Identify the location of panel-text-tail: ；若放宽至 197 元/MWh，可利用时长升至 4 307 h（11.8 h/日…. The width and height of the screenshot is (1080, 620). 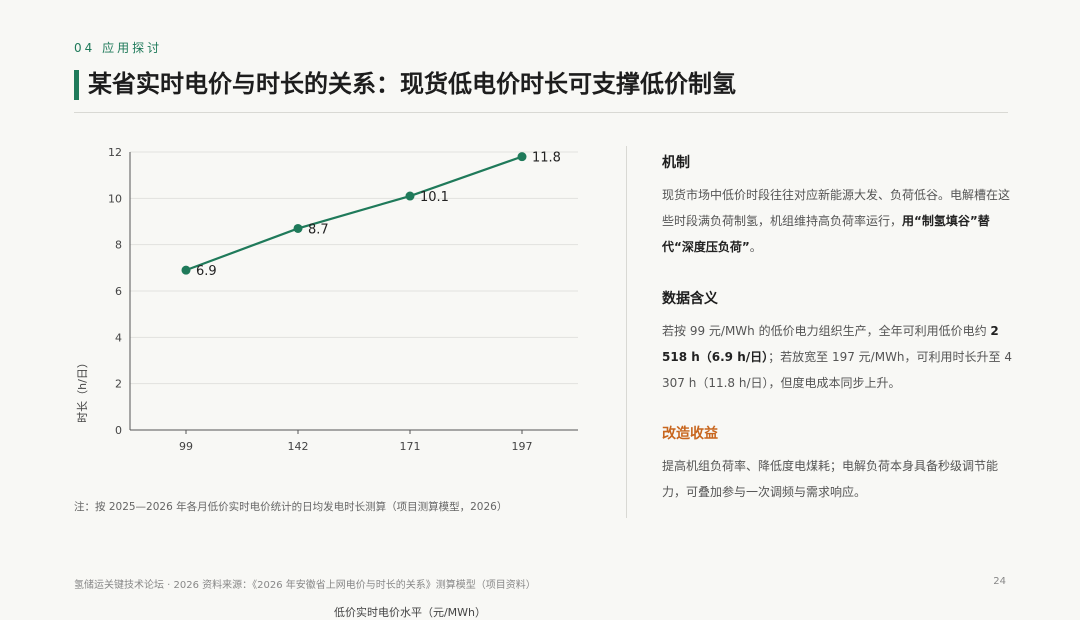
(837, 370).